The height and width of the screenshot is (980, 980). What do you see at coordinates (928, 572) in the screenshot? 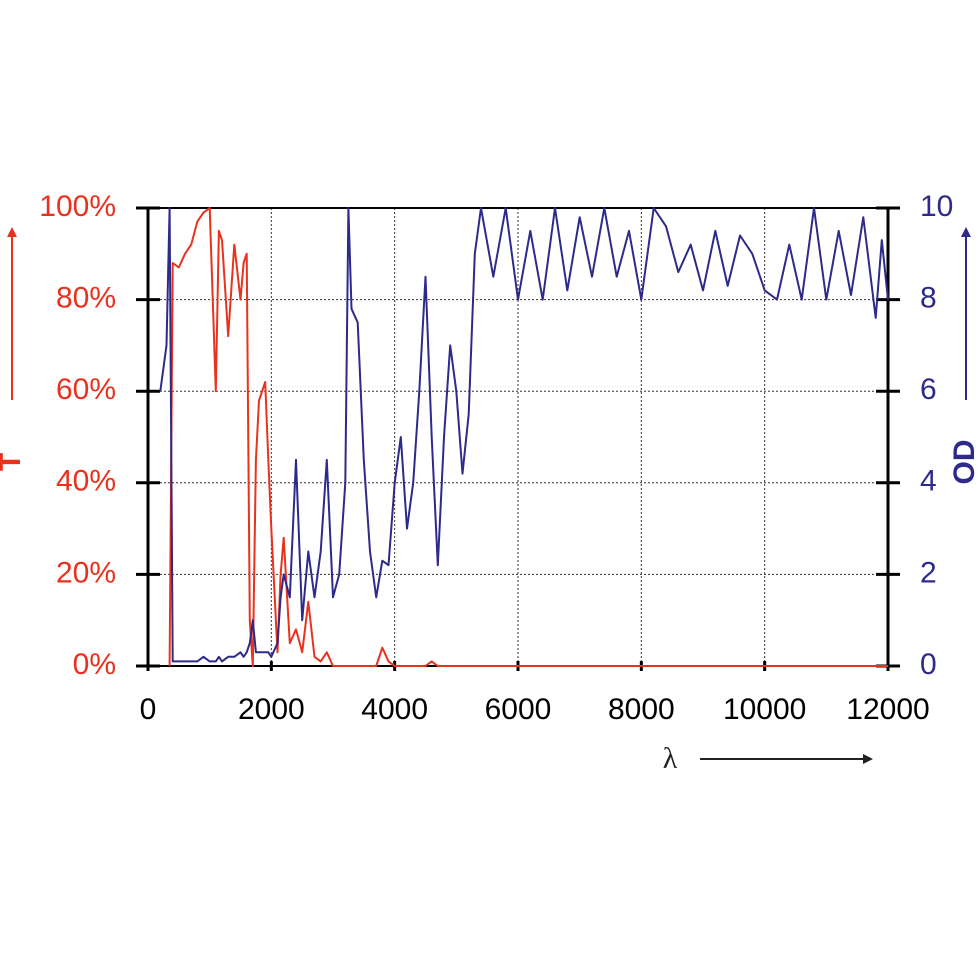
I see `y2-tick-label: 2` at bounding box center [928, 572].